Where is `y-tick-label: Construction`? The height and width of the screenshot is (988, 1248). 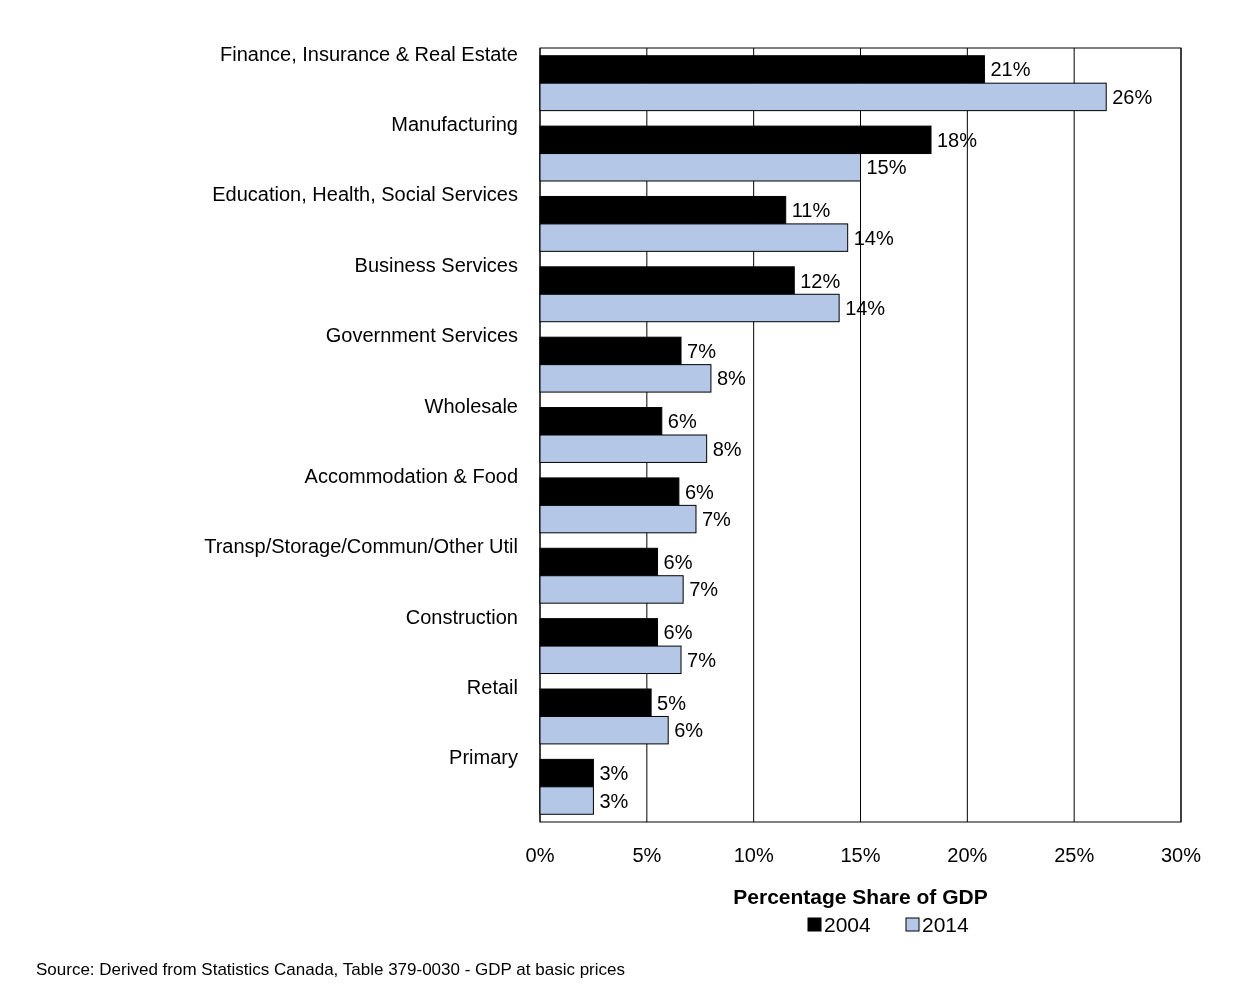 y-tick-label: Construction is located at coordinates (461, 616).